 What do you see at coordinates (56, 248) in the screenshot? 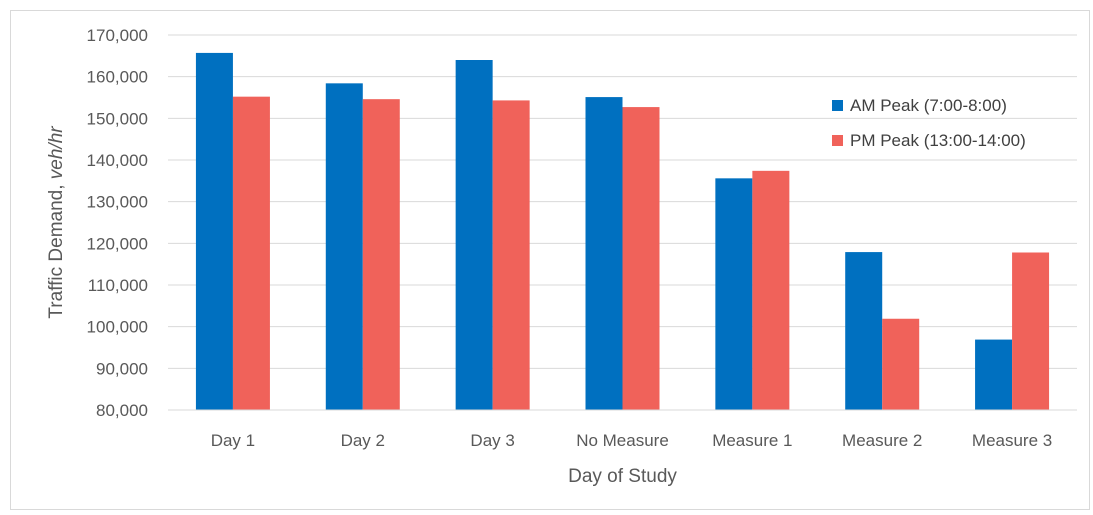
I see `y-axis-title-main: Traffic Demand,` at bounding box center [56, 248].